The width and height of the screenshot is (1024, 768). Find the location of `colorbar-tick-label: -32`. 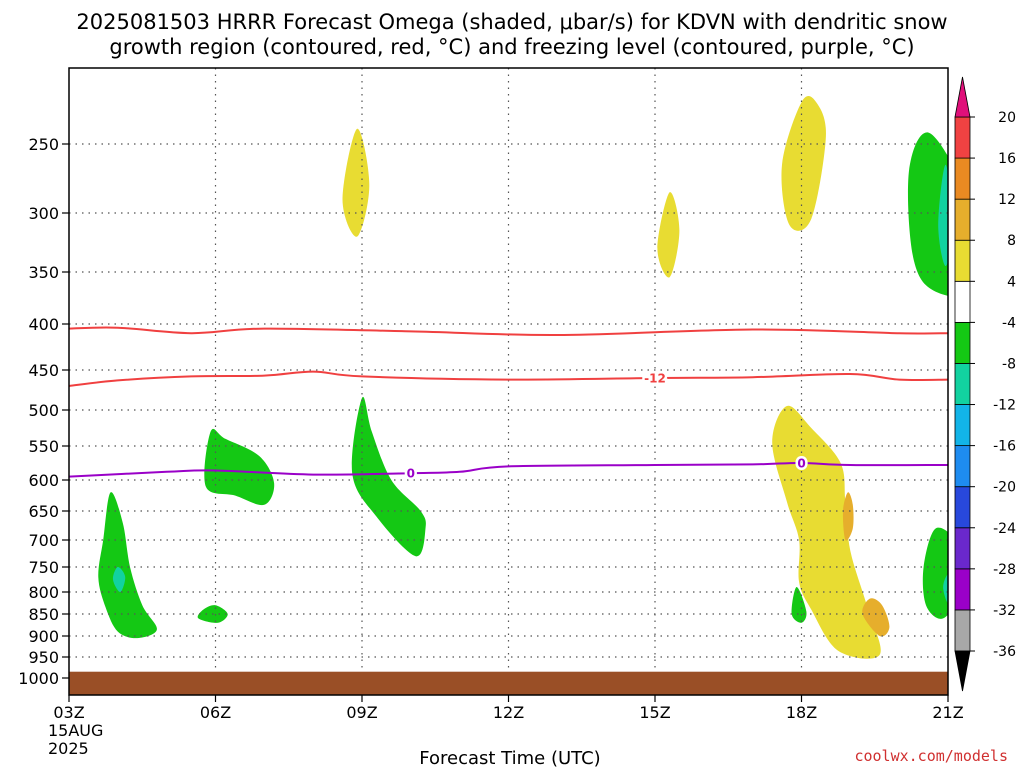

colorbar-tick-label: -32 is located at coordinates (1004, 611).